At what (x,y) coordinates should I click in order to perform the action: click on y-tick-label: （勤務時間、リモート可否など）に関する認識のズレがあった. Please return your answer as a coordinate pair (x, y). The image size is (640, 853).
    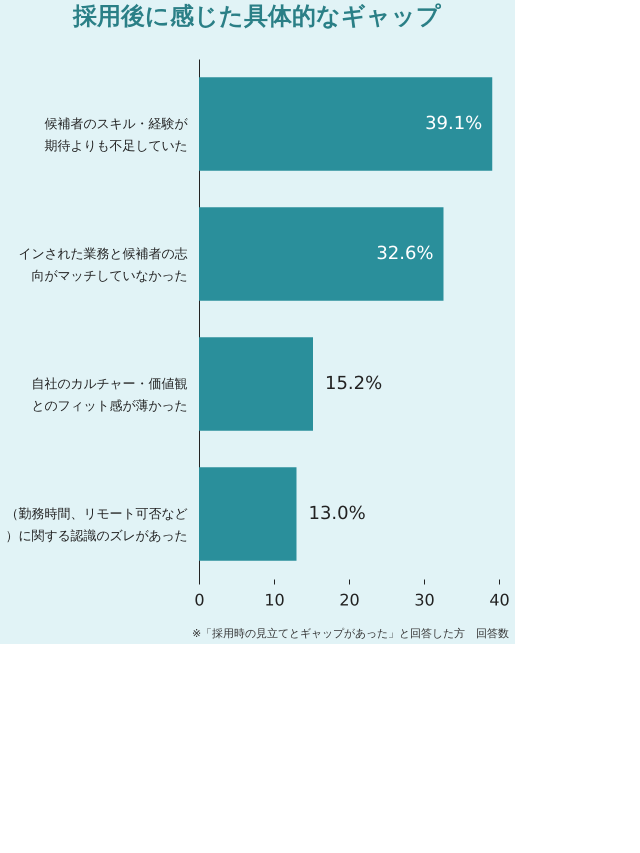
    Looking at the image, I should click on (97, 525).